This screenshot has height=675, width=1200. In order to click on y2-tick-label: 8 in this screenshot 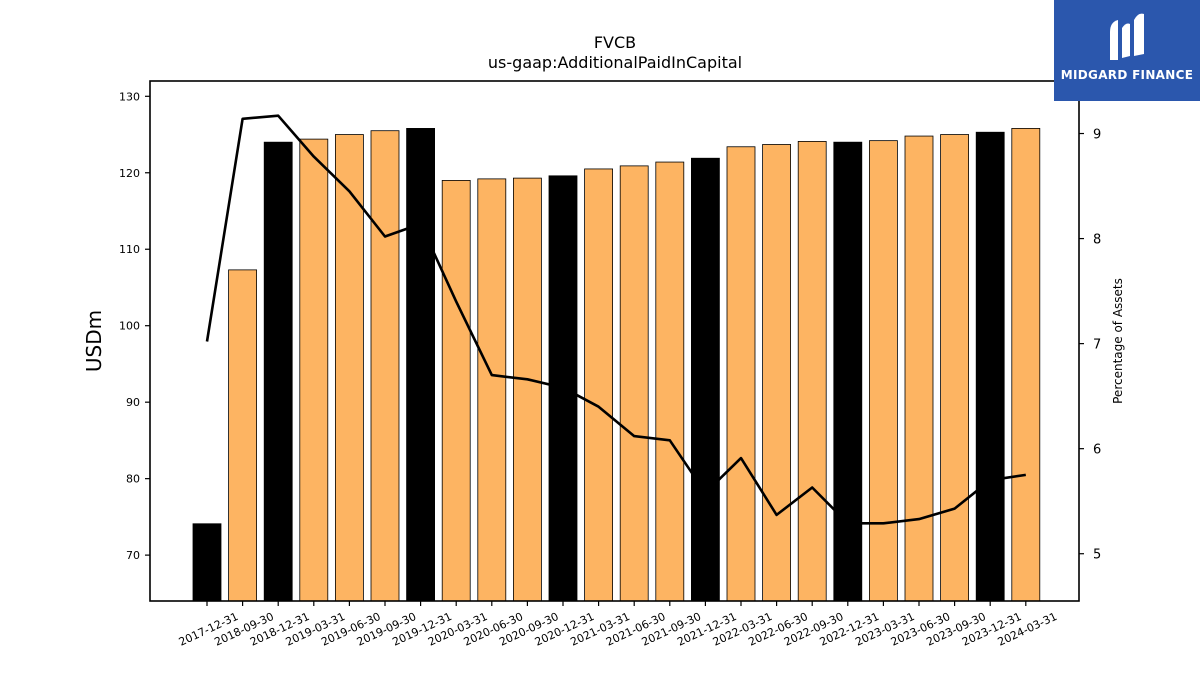, I will do `click(1097, 240)`.